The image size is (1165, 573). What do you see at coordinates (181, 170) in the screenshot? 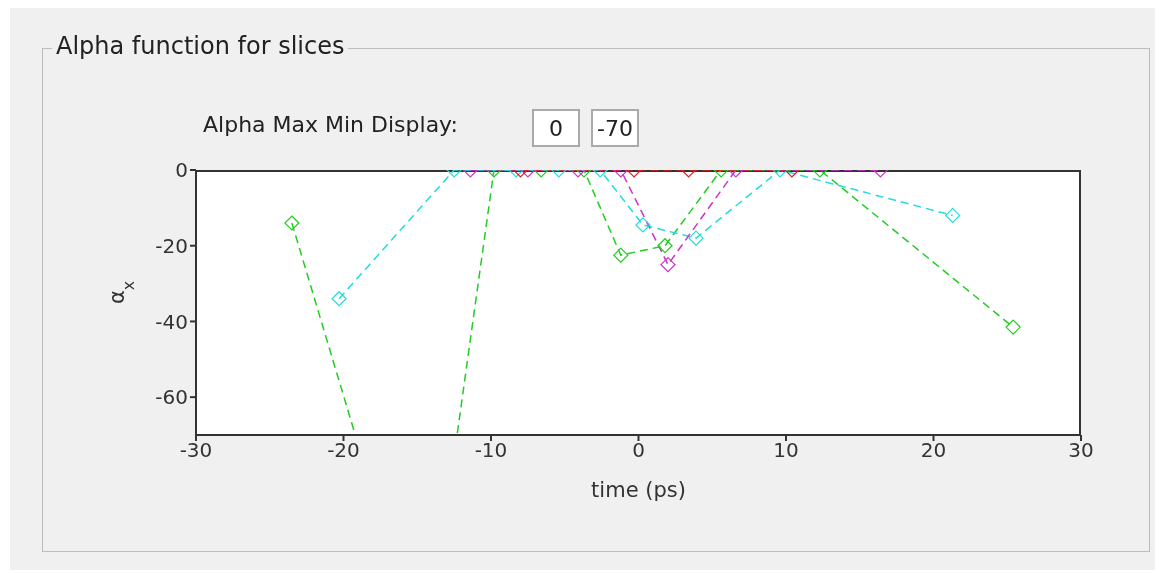
I see `y-tick-label: 0` at bounding box center [181, 170].